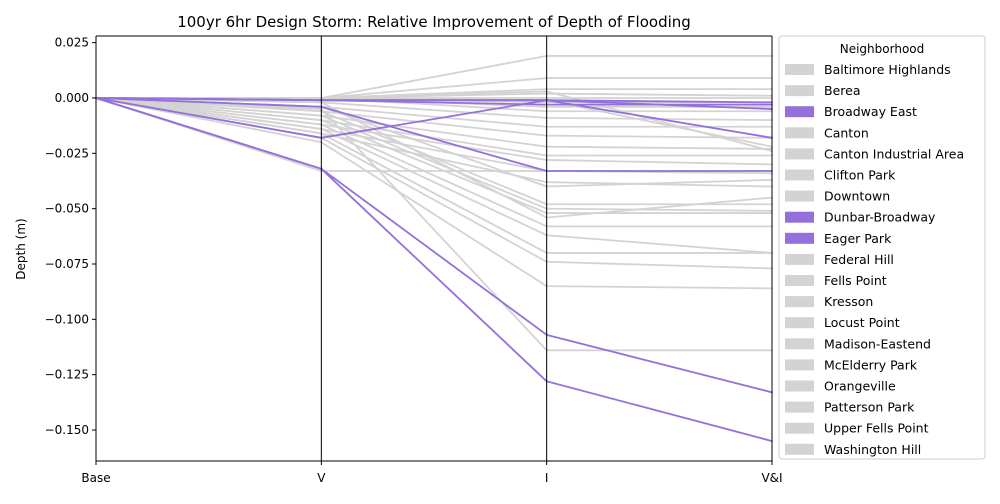 The image size is (1000, 504). Describe the element at coordinates (859, 259) in the screenshot. I see `legend-label-9: Federal Hill` at that location.